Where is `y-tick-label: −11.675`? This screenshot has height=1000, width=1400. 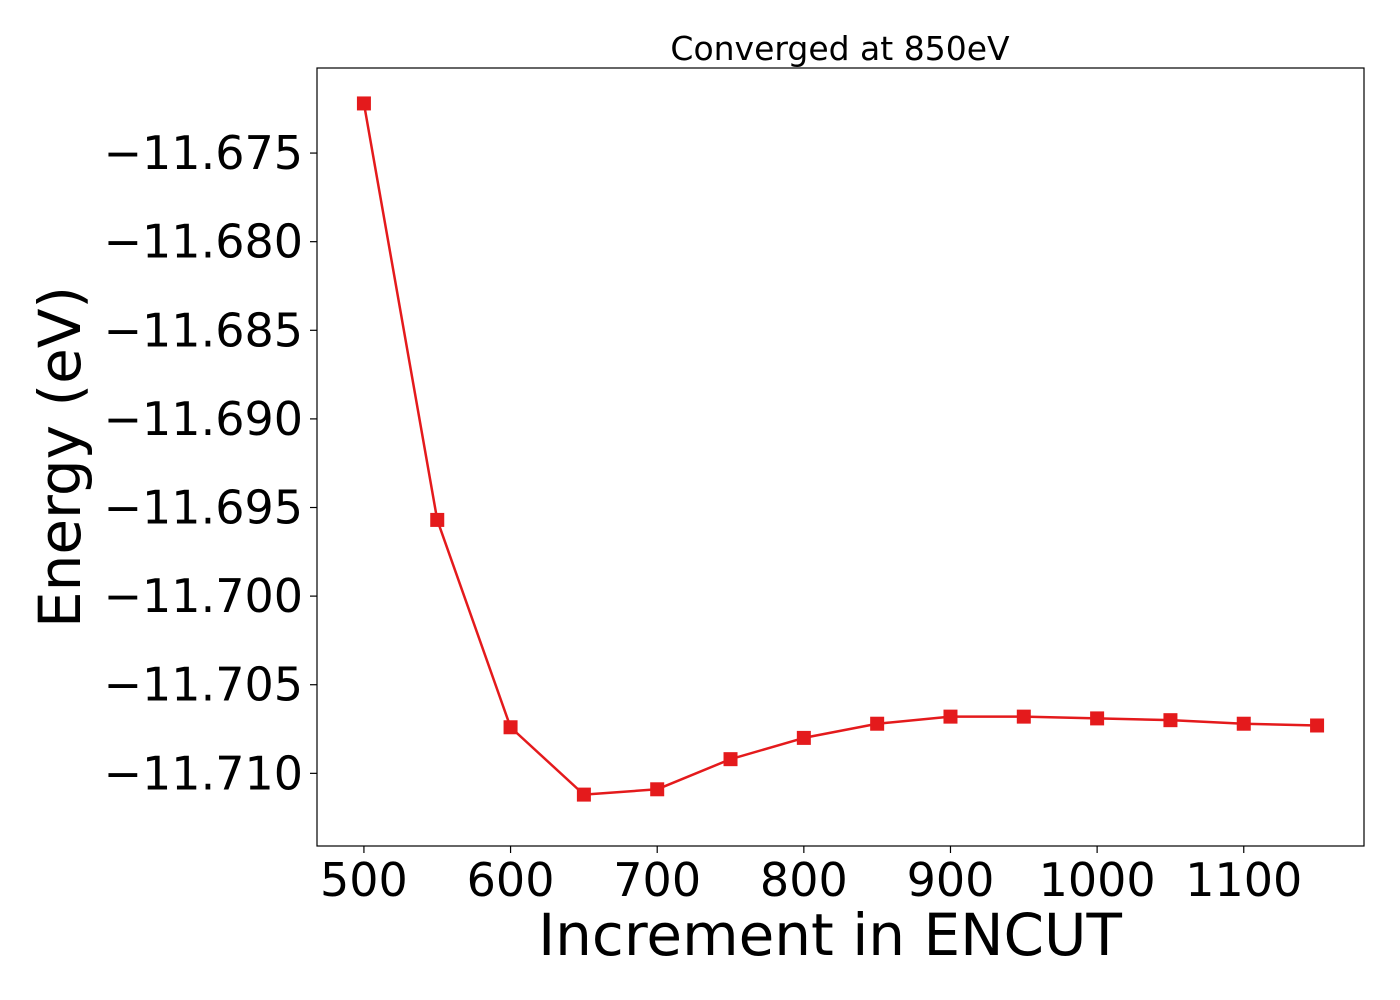
y-tick-label: −11.675 is located at coordinates (204, 153).